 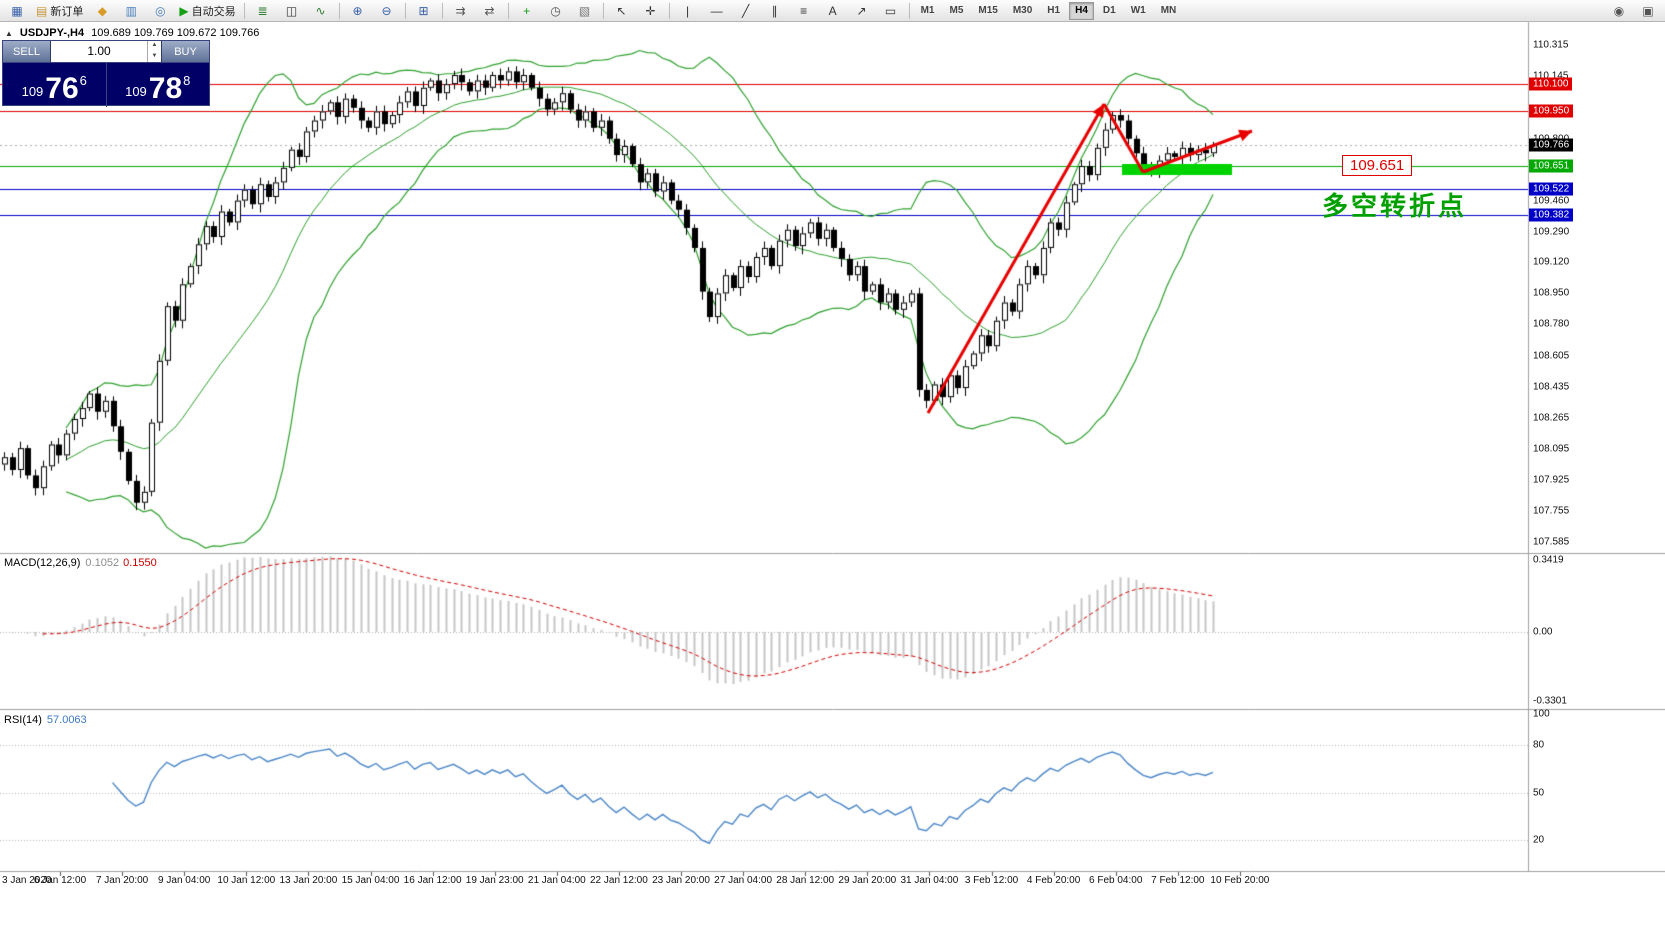 What do you see at coordinates (154, 55) in the screenshot?
I see `lot-decrease-icon: ▼` at bounding box center [154, 55].